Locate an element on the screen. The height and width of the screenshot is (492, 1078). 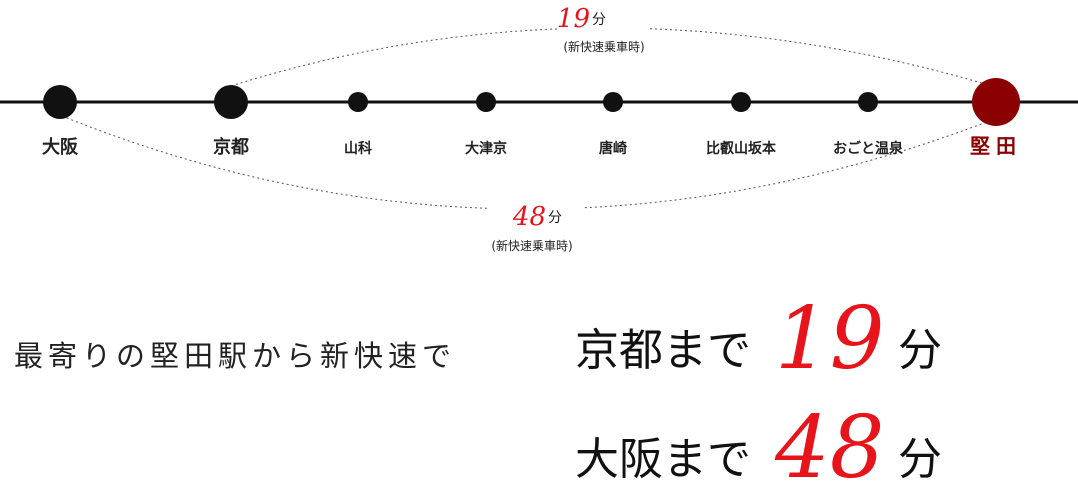
station-name: 堅田 is located at coordinates (996, 146).